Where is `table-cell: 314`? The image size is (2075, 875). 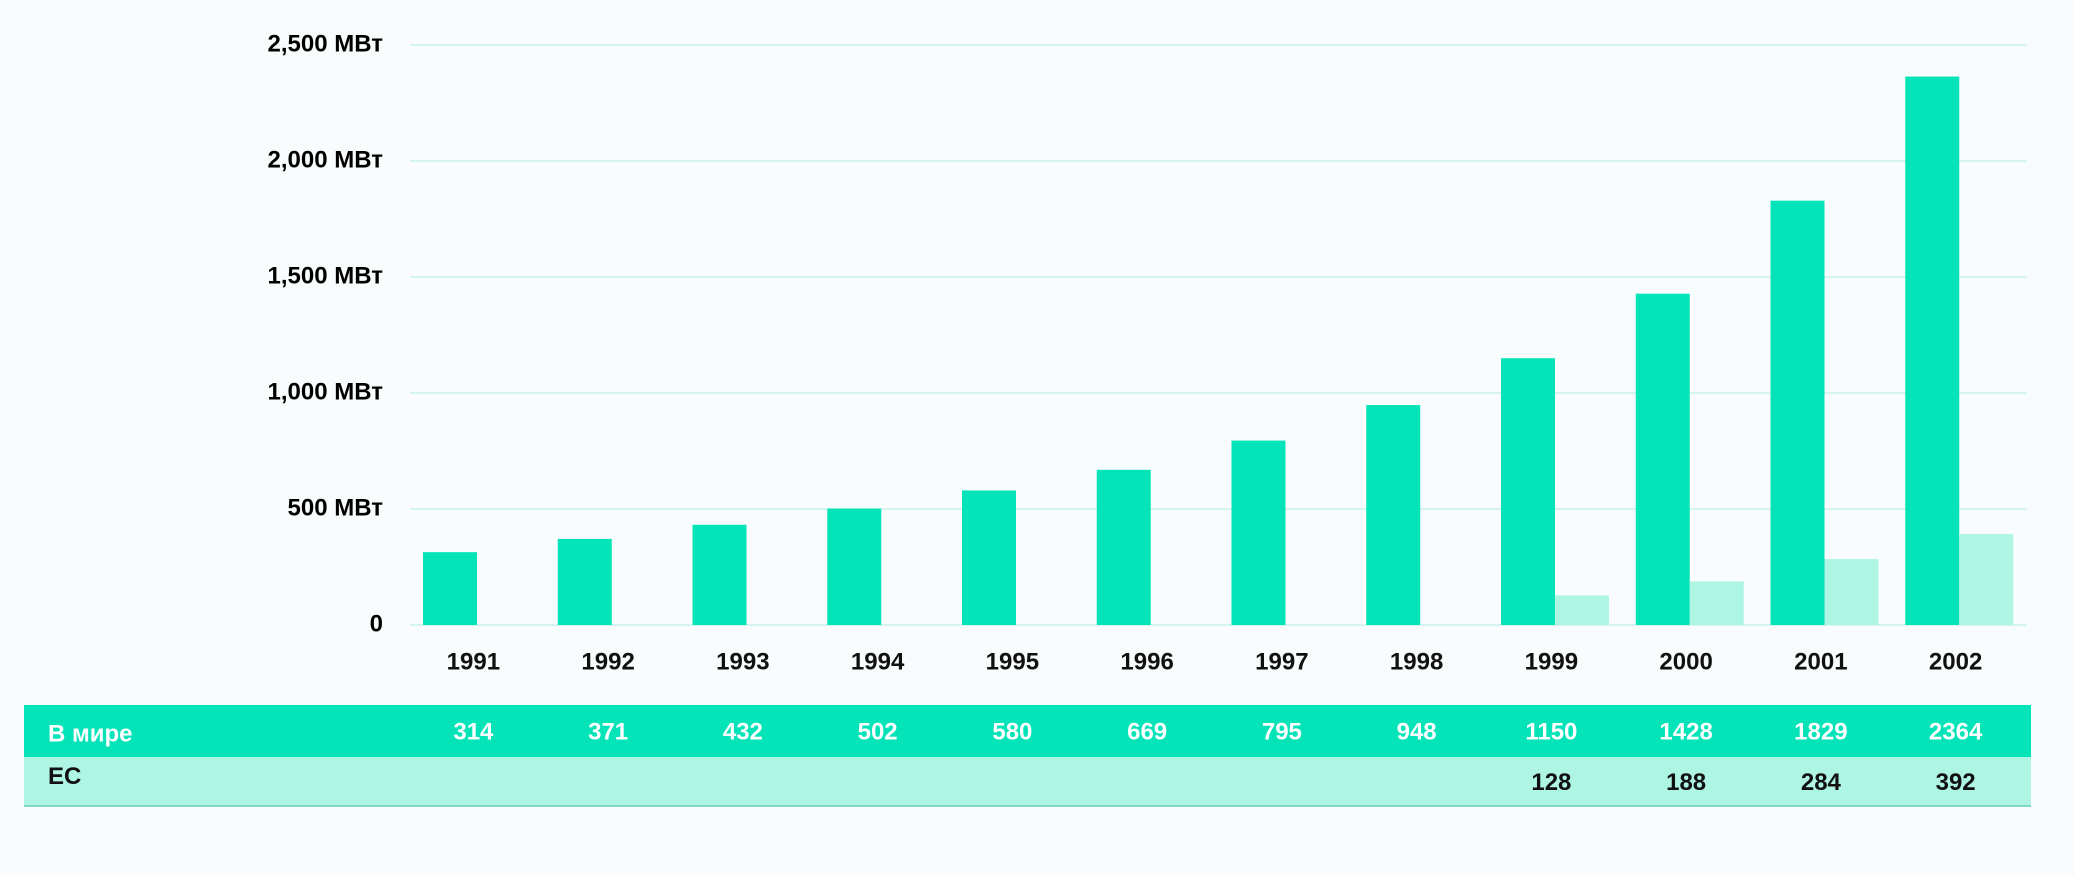
table-cell: 314 is located at coordinates (473, 731).